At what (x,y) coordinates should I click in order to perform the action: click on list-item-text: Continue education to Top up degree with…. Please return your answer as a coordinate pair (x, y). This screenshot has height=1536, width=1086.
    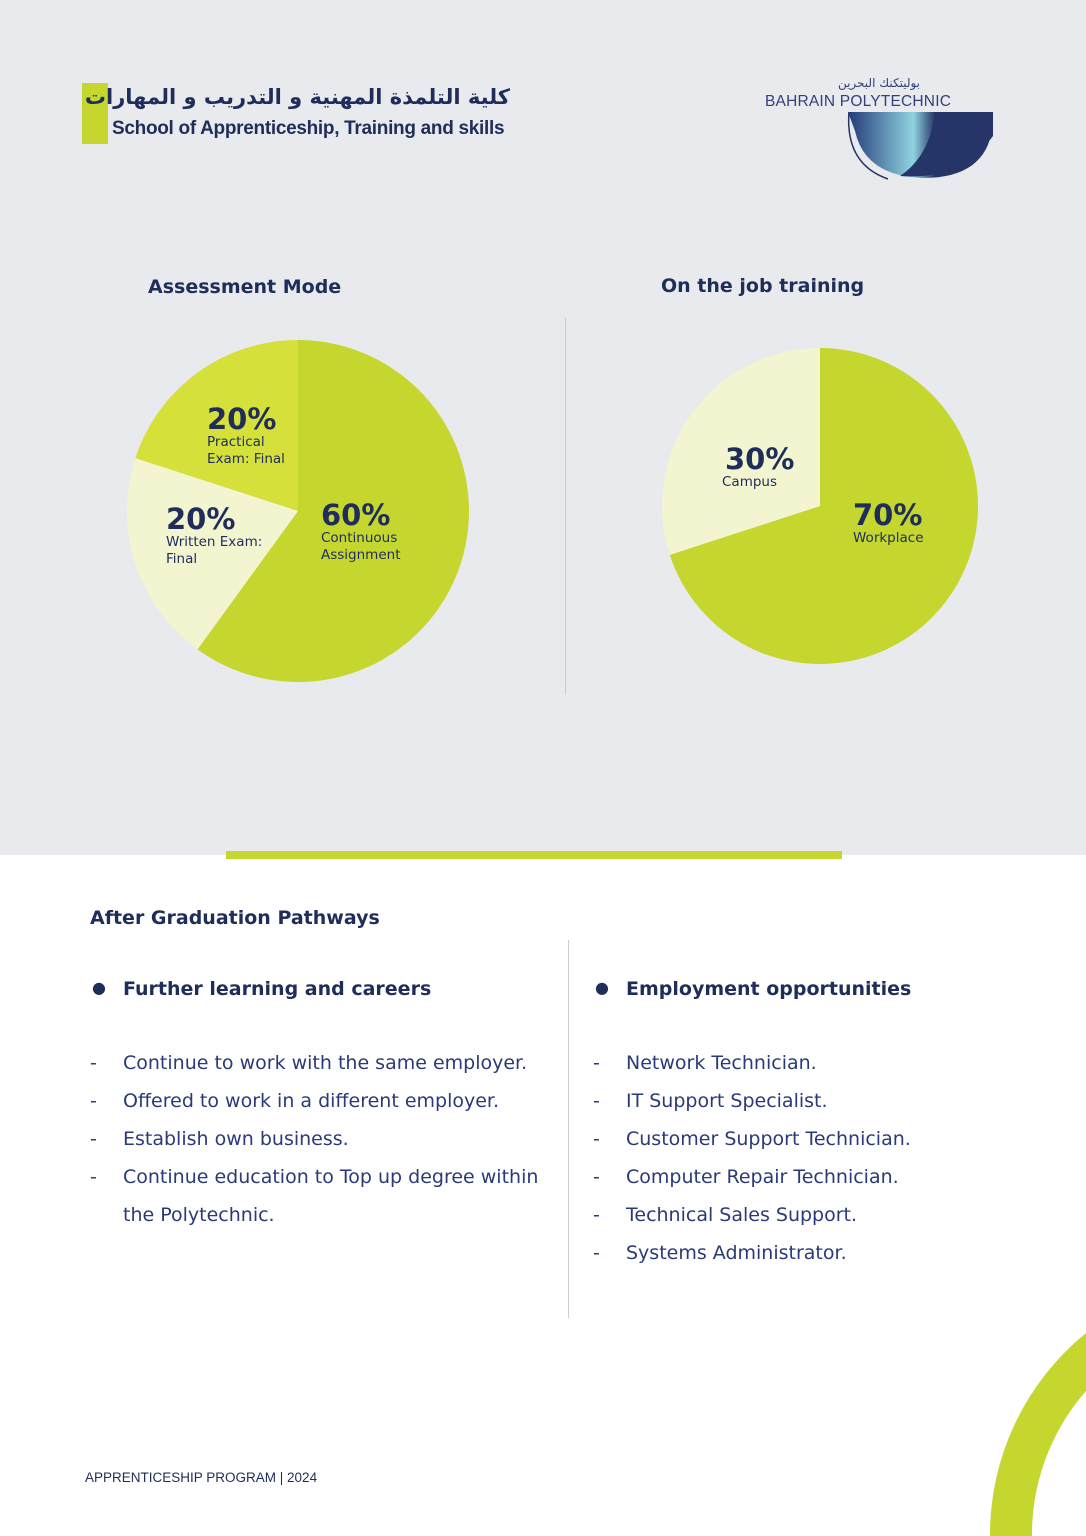
    Looking at the image, I should click on (331, 1196).